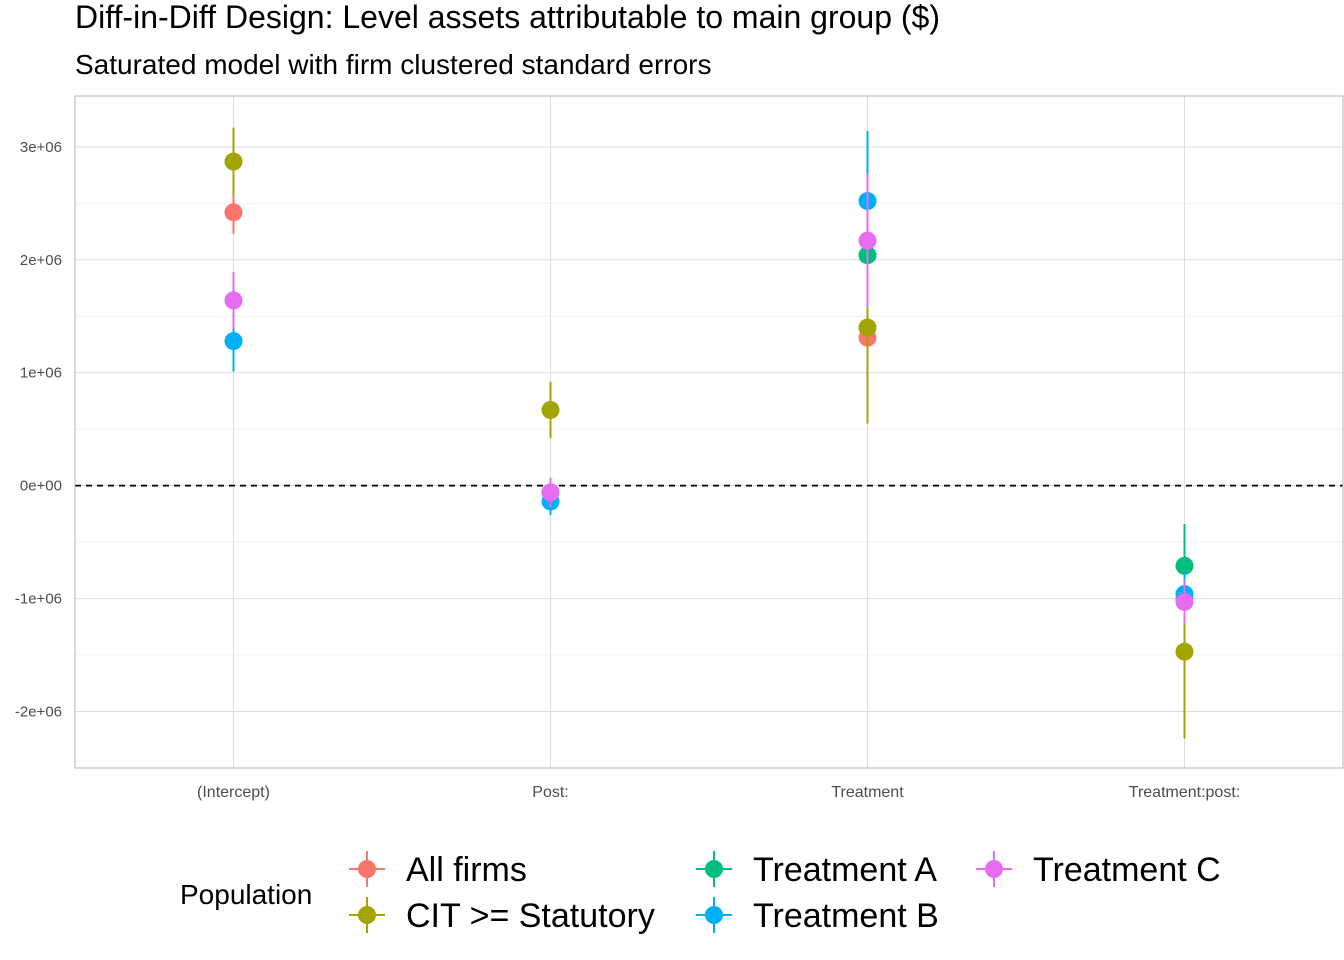 This screenshot has height=960, width=1344. Describe the element at coordinates (550, 792) in the screenshot. I see `x-tick-label: Post:` at that location.